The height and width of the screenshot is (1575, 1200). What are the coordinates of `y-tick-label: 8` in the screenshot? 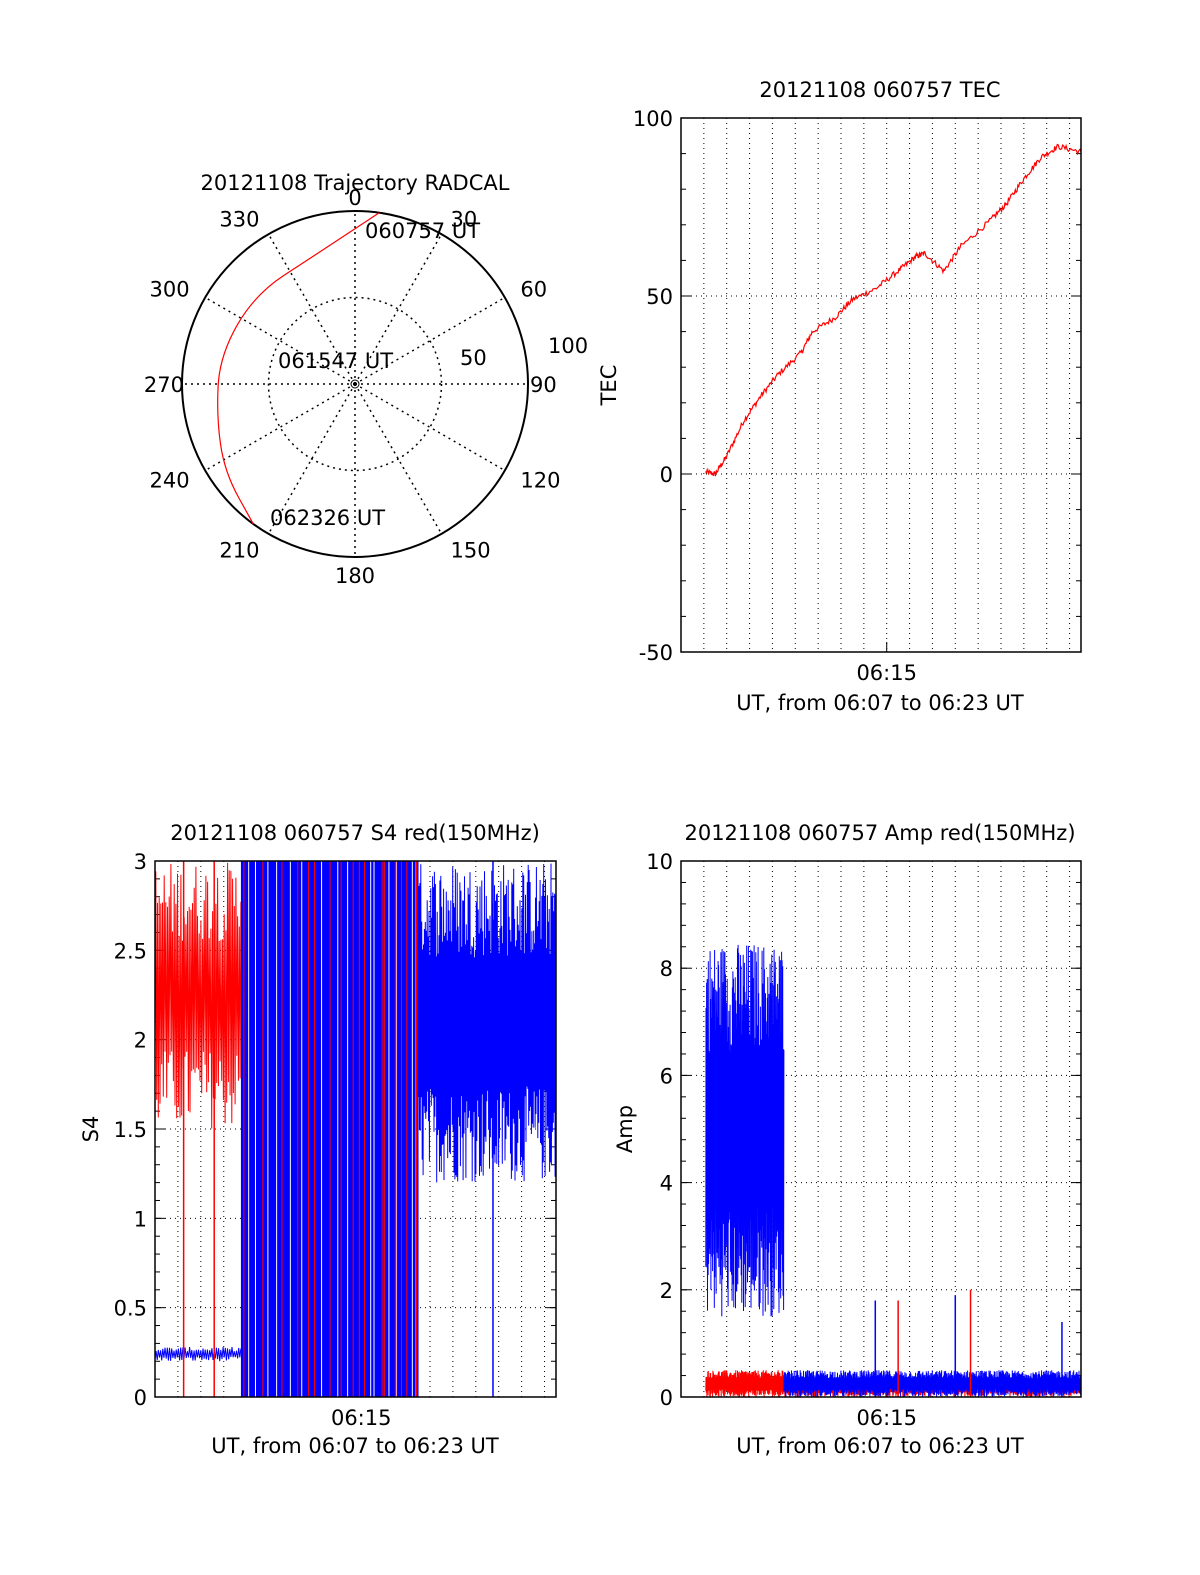 It's located at (666, 969).